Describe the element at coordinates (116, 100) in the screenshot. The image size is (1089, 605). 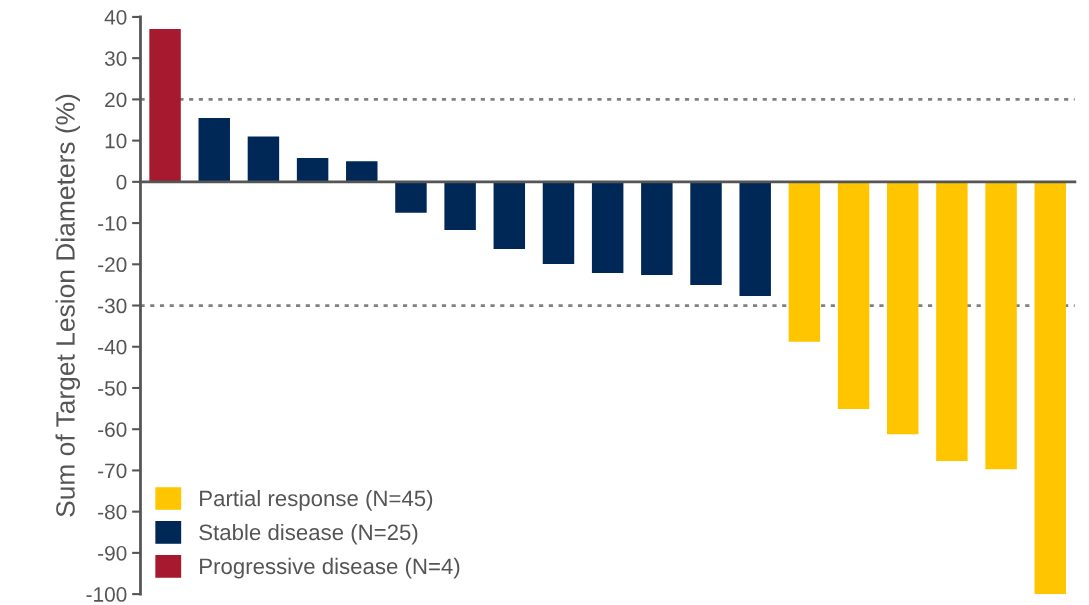
I see `y-tick-label: 20` at that location.